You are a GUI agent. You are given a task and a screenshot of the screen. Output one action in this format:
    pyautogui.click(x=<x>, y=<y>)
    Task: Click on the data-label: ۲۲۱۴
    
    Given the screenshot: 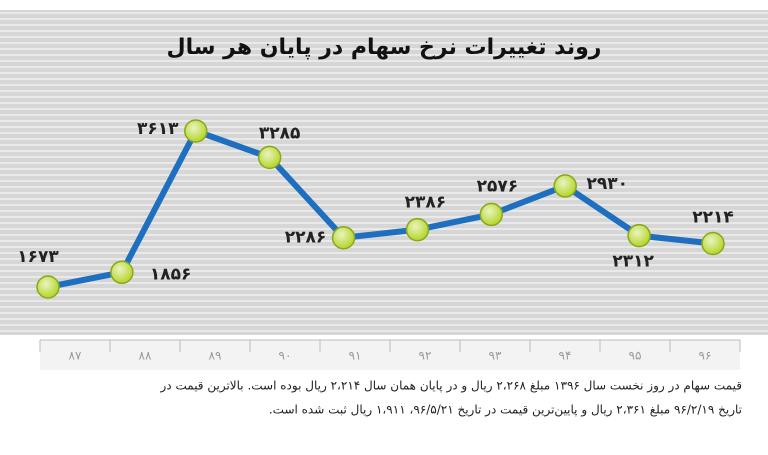 What is the action you would take?
    pyautogui.click(x=713, y=217)
    